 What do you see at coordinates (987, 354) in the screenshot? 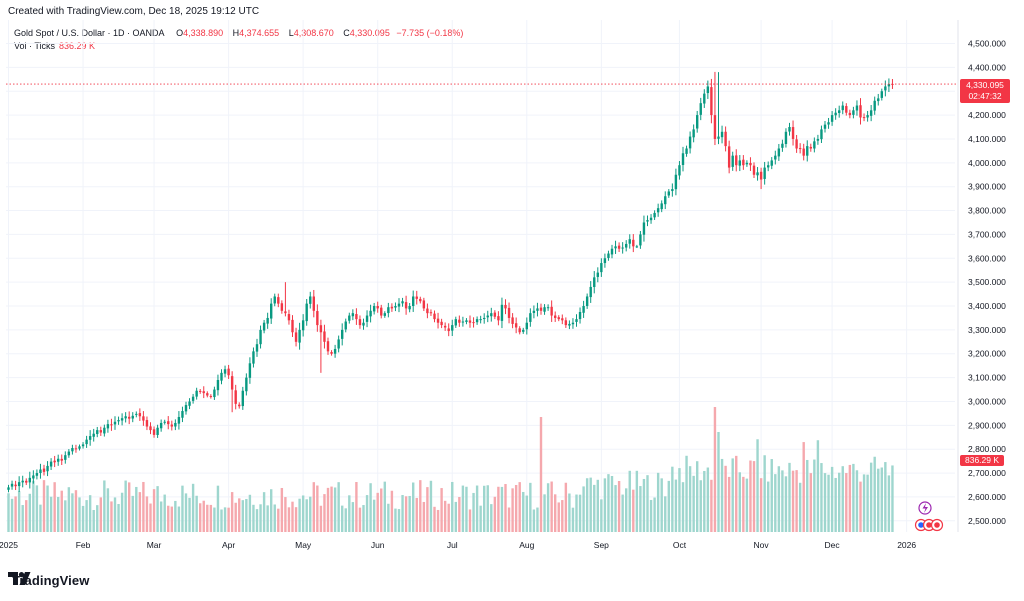
I see `y-tick-label: 3,200.000` at bounding box center [987, 354].